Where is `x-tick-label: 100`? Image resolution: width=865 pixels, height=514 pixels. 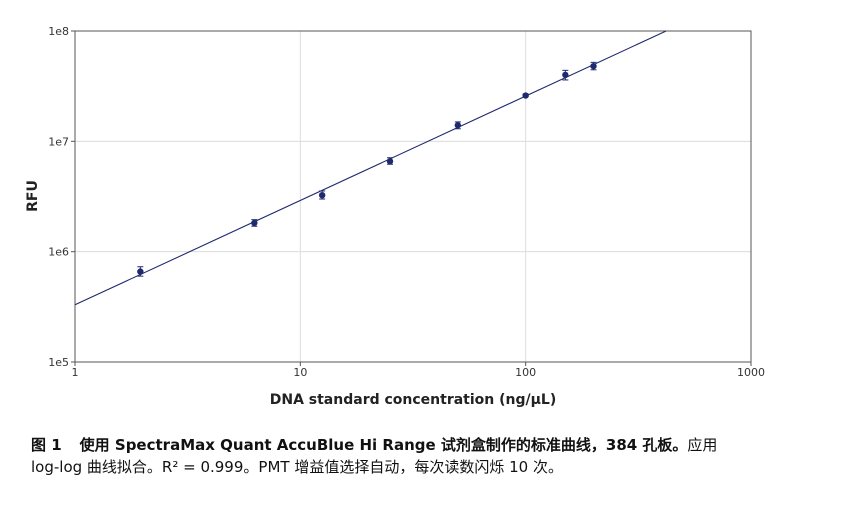 x-tick-label: 100 is located at coordinates (525, 372).